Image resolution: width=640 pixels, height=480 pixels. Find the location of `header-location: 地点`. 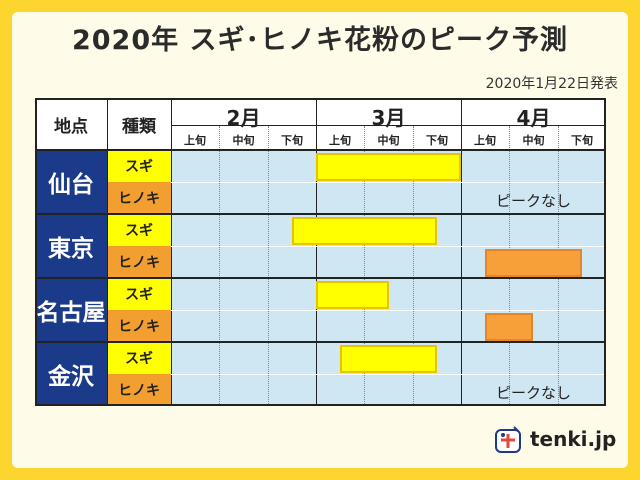

header-location: 地点 is located at coordinates (71, 126).